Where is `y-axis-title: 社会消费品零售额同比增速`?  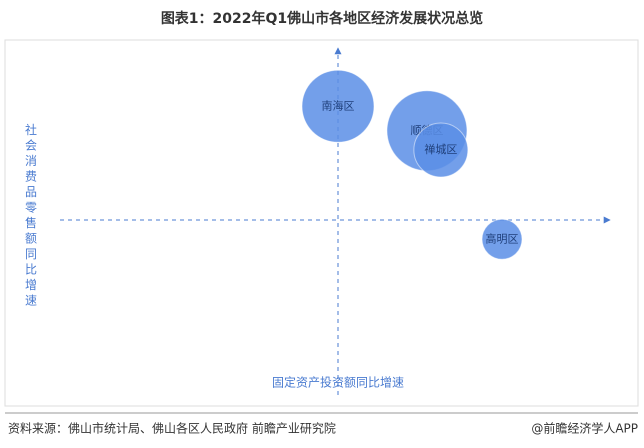 y-axis-title: 社会消费品零售额同比增速 is located at coordinates (31, 215).